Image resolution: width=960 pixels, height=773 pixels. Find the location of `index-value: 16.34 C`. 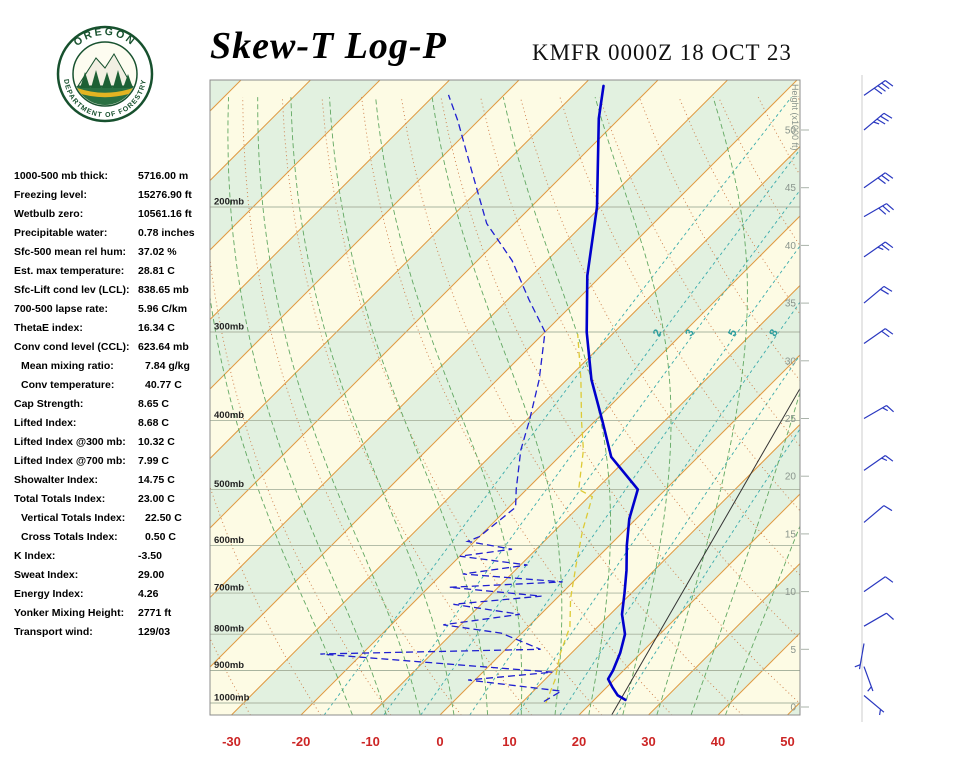

index-value: 16.34 C is located at coordinates (179, 328).